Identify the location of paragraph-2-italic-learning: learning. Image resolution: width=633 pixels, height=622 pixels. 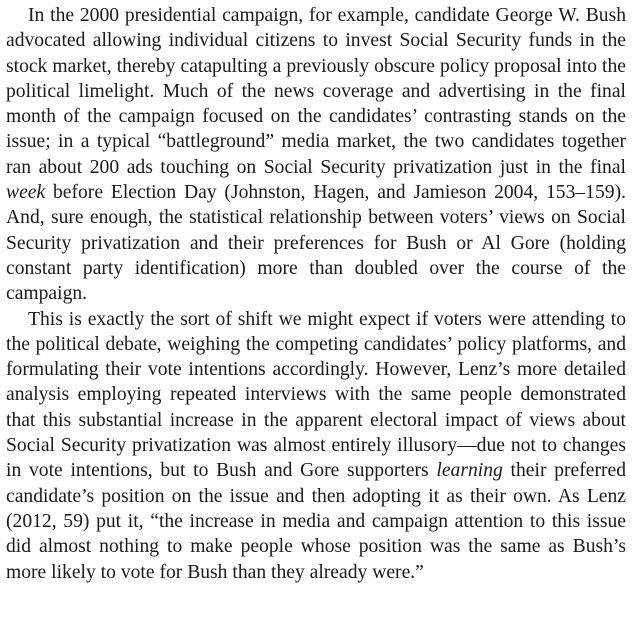
(469, 471).